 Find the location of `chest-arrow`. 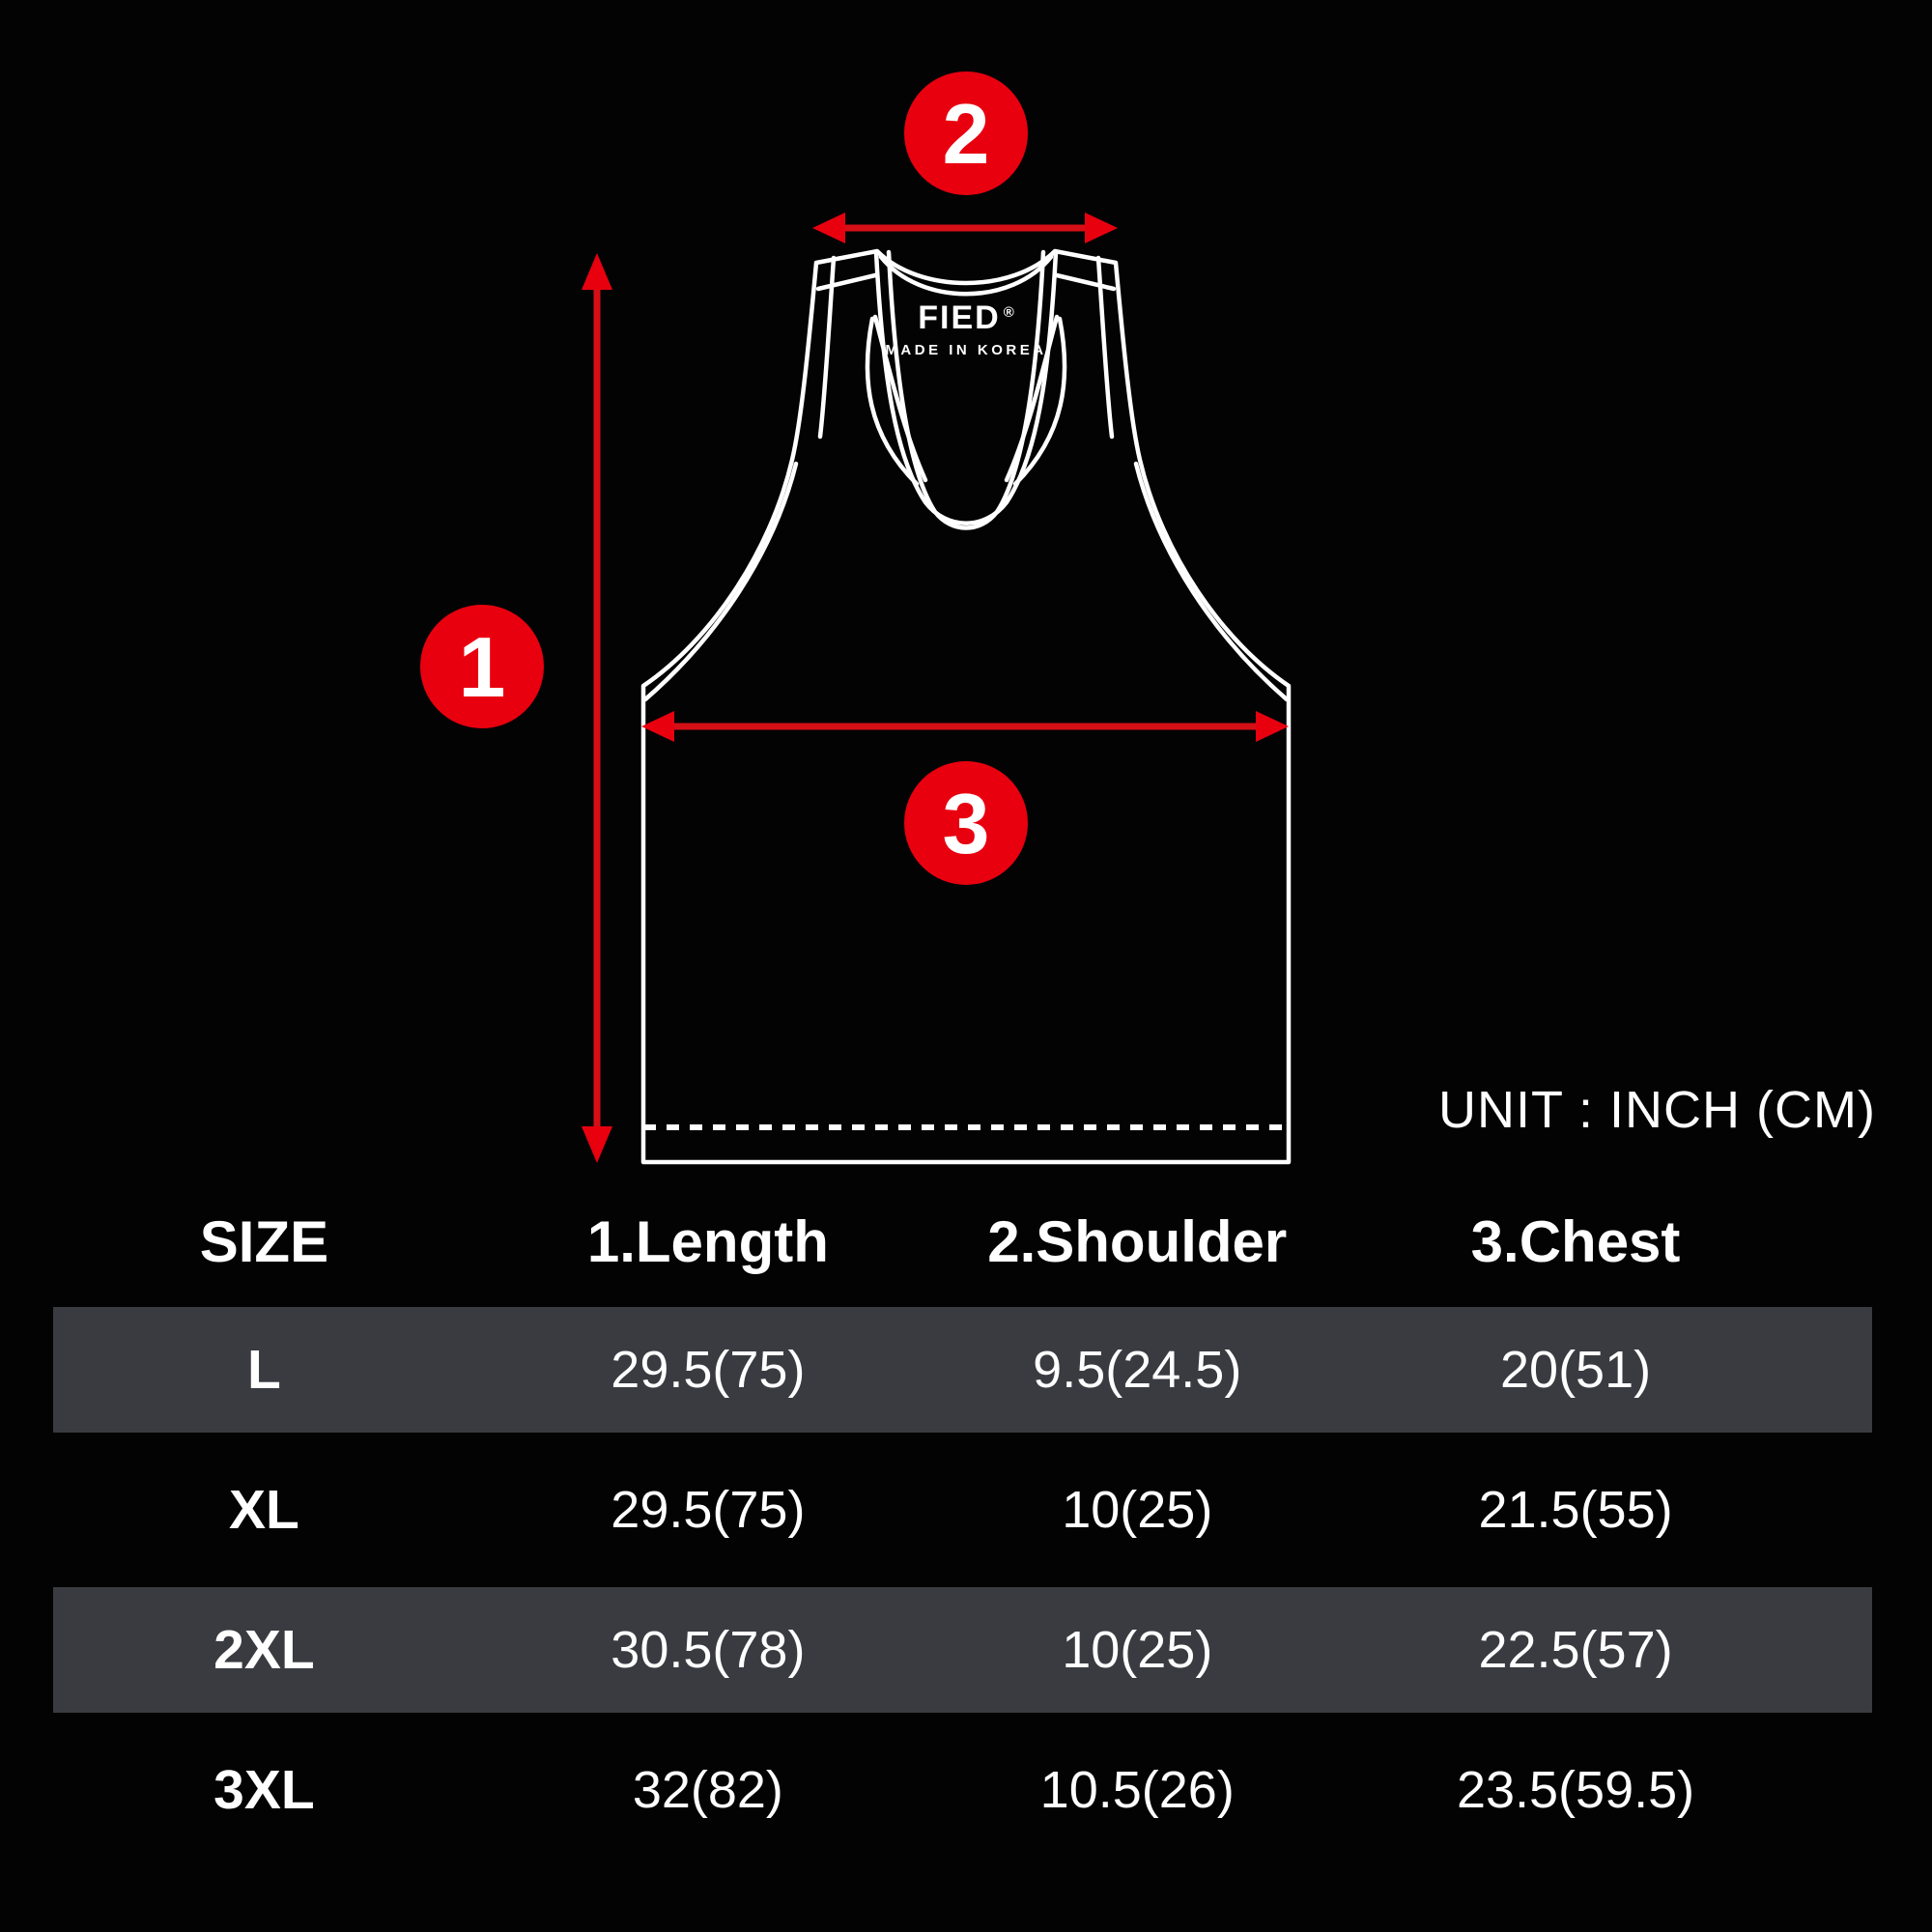

chest-arrow is located at coordinates (965, 726).